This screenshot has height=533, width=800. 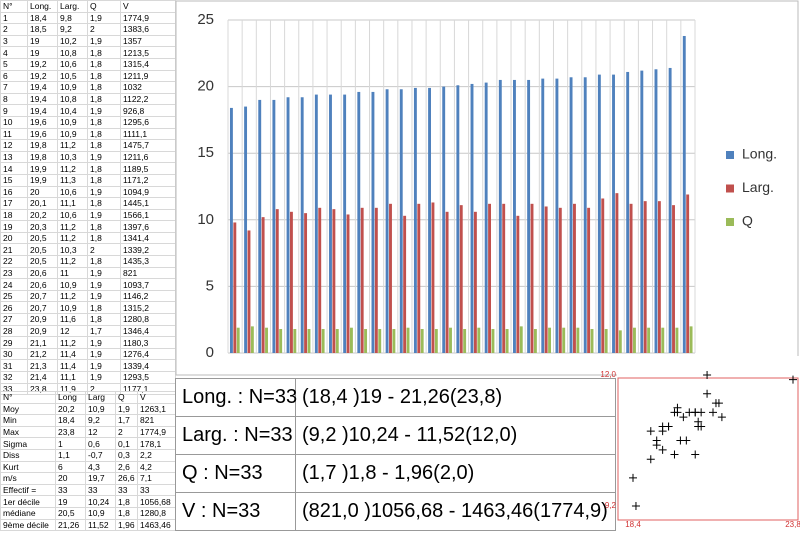 What do you see at coordinates (42, 180) in the screenshot?
I see `table-cell: 19,9` at bounding box center [42, 180].